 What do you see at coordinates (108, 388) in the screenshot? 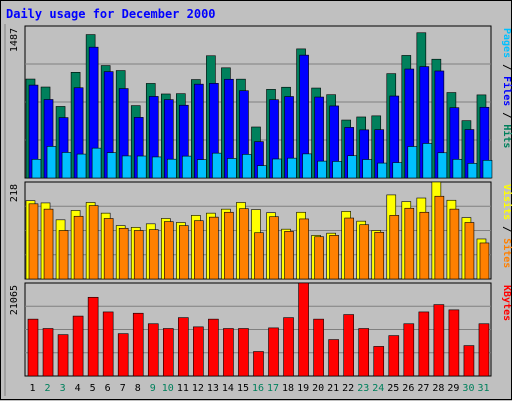
I see `x-label-day-6: 6` at bounding box center [108, 388].